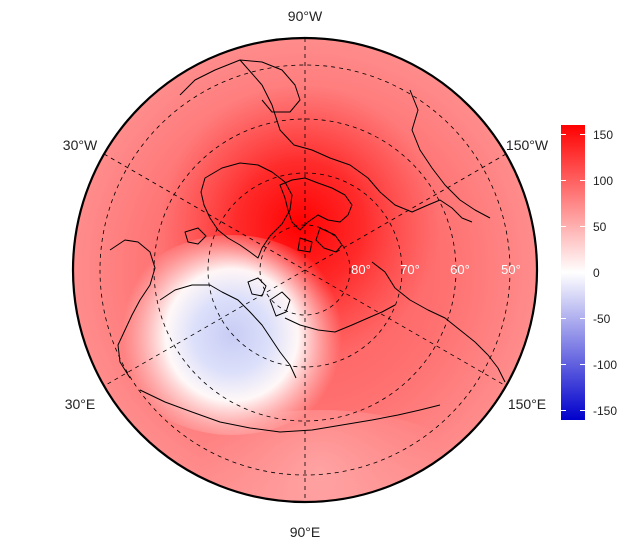 This screenshot has height=552, width=625. What do you see at coordinates (228, 331) in the screenshot?
I see `scandinavia-coast` at bounding box center [228, 331].